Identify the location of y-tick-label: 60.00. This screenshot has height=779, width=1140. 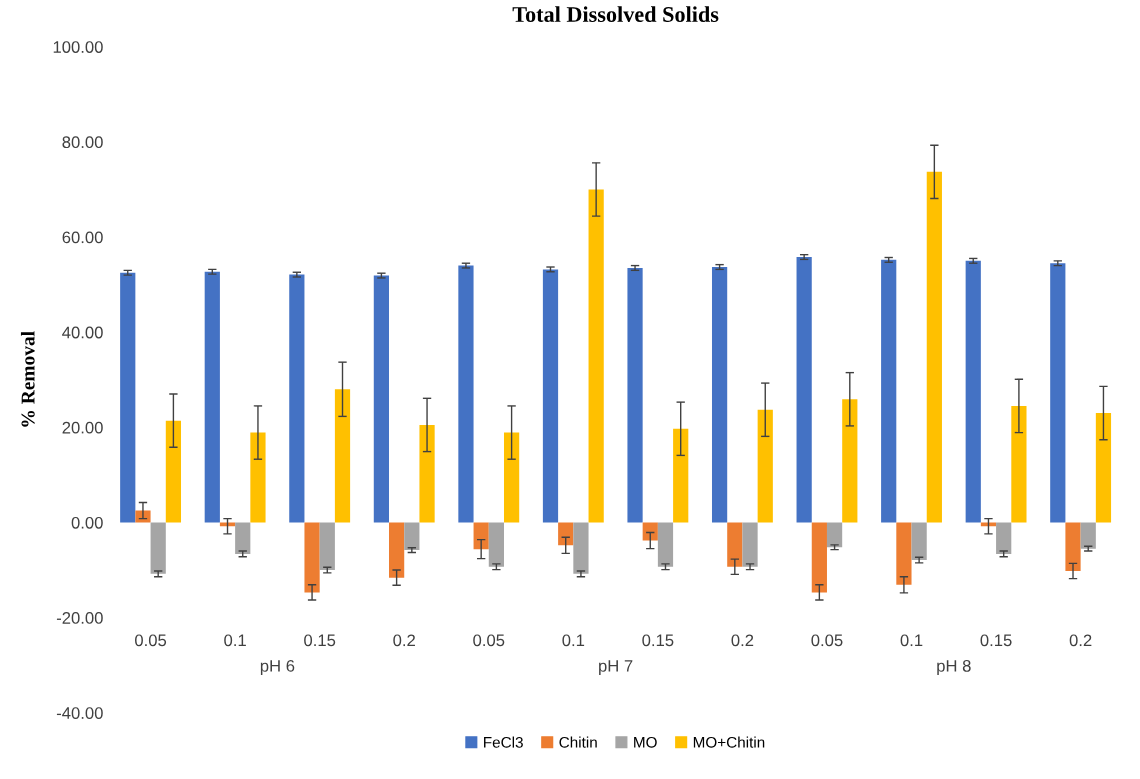
(82, 237).